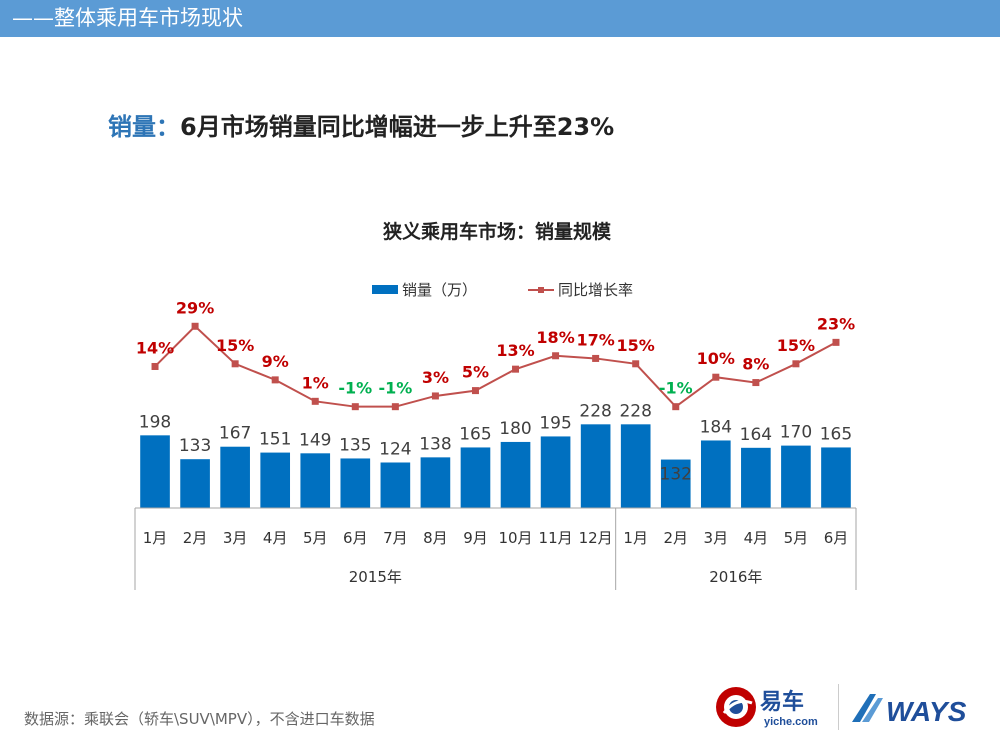  What do you see at coordinates (315, 382) in the screenshot?
I see `growth-label-5: 1%` at bounding box center [315, 382].